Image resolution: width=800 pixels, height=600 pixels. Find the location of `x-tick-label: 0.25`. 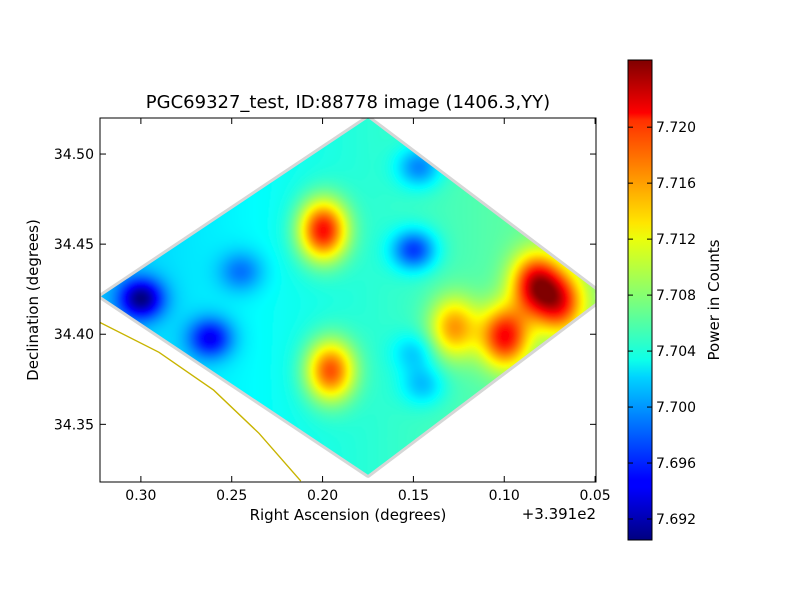

x-tick-label: 0.25 is located at coordinates (231, 496).